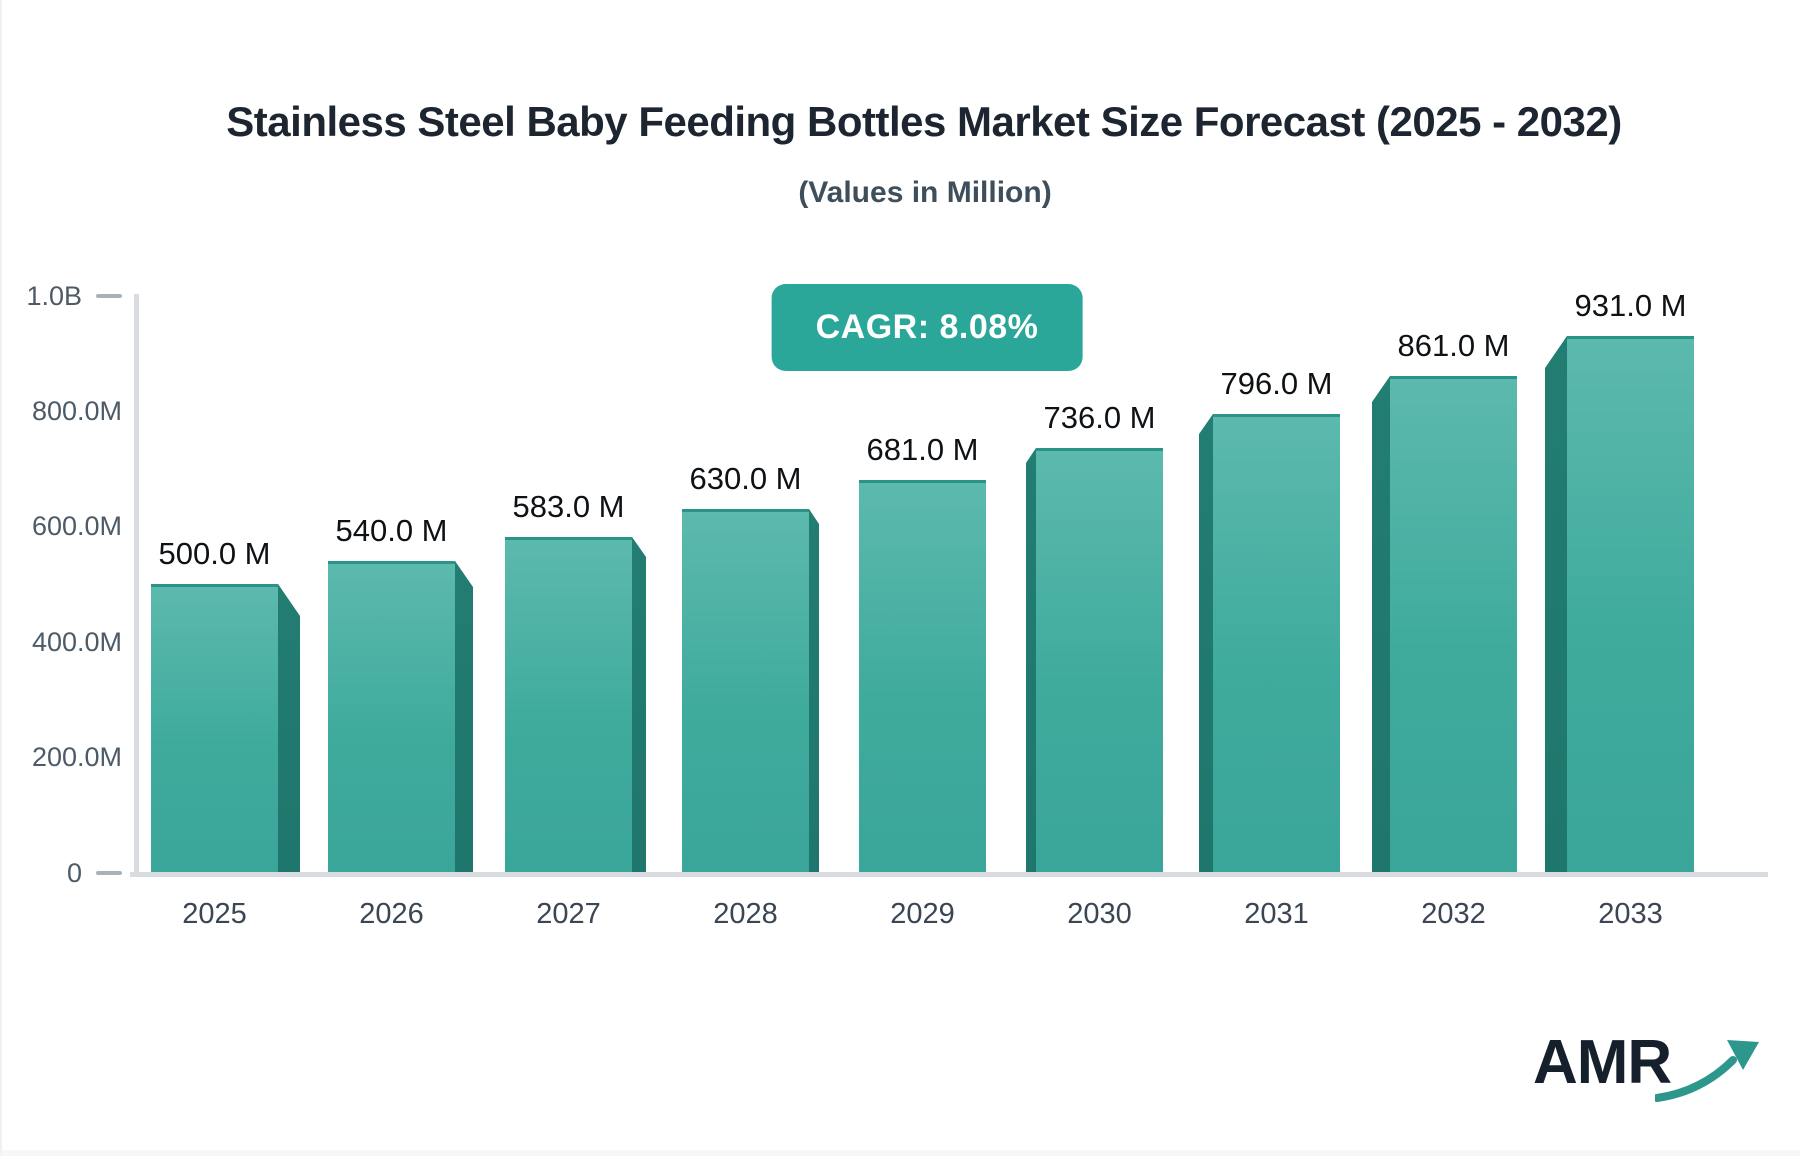  I want to click on y-tick-label: 200.0M, so click(76, 757).